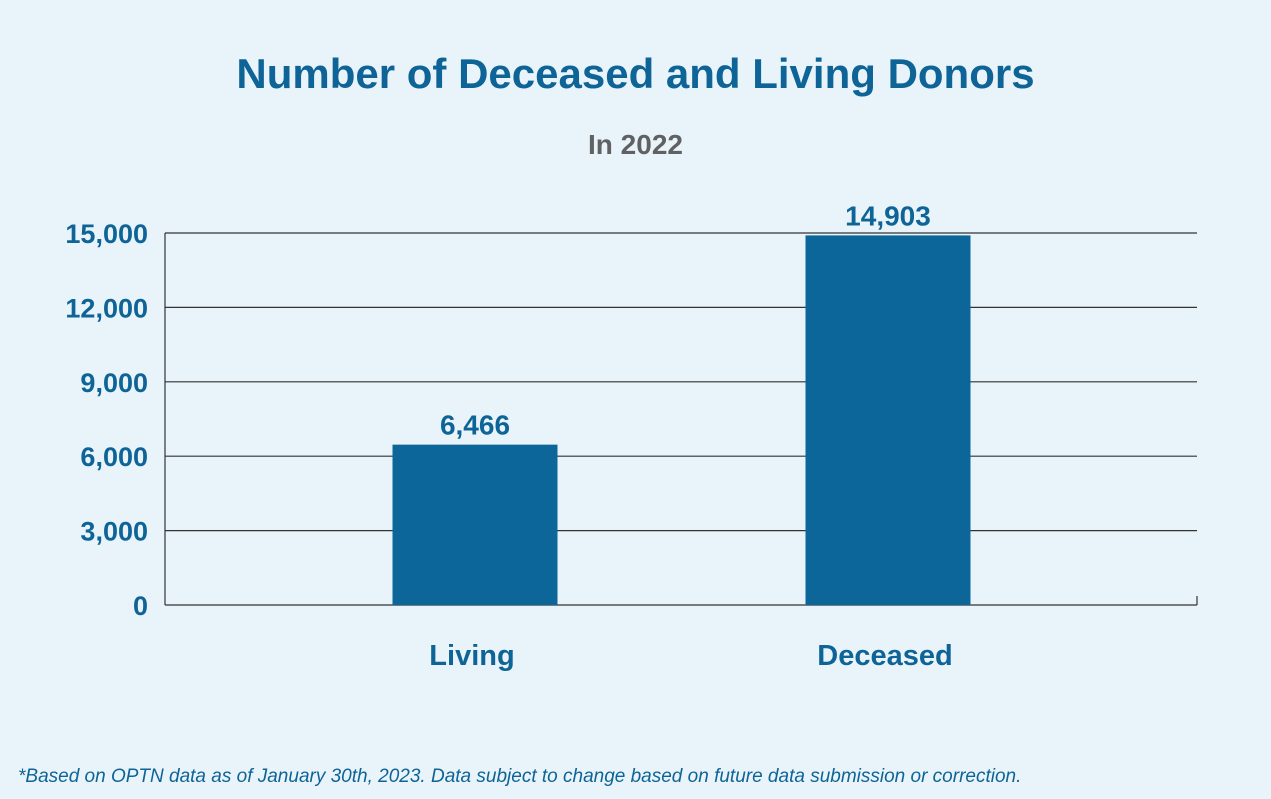  I want to click on y-tick-label: 0, so click(140, 606).